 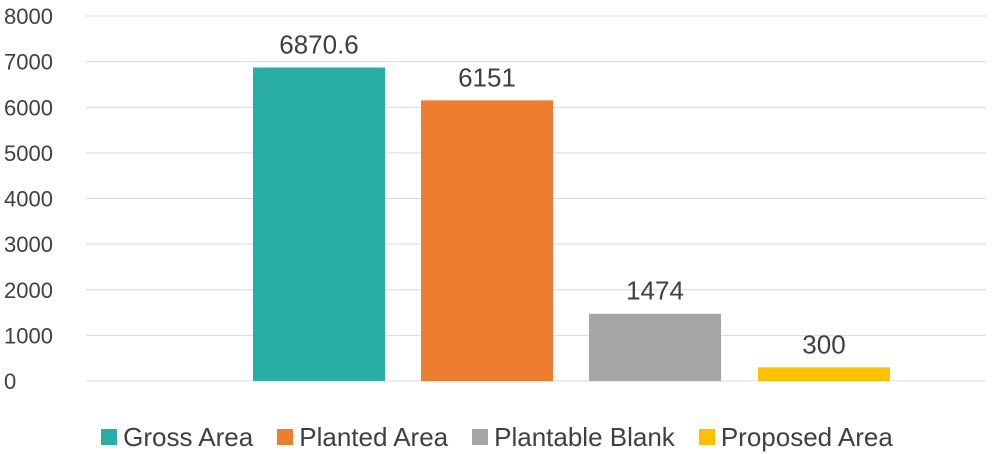 I want to click on data-label: 300, so click(x=823, y=344).